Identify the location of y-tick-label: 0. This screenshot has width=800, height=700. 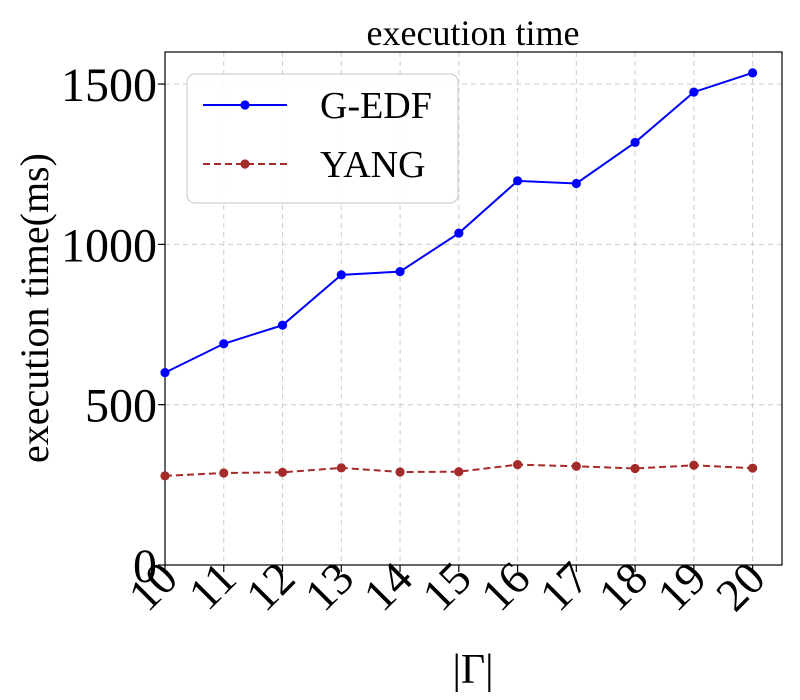
(145, 566).